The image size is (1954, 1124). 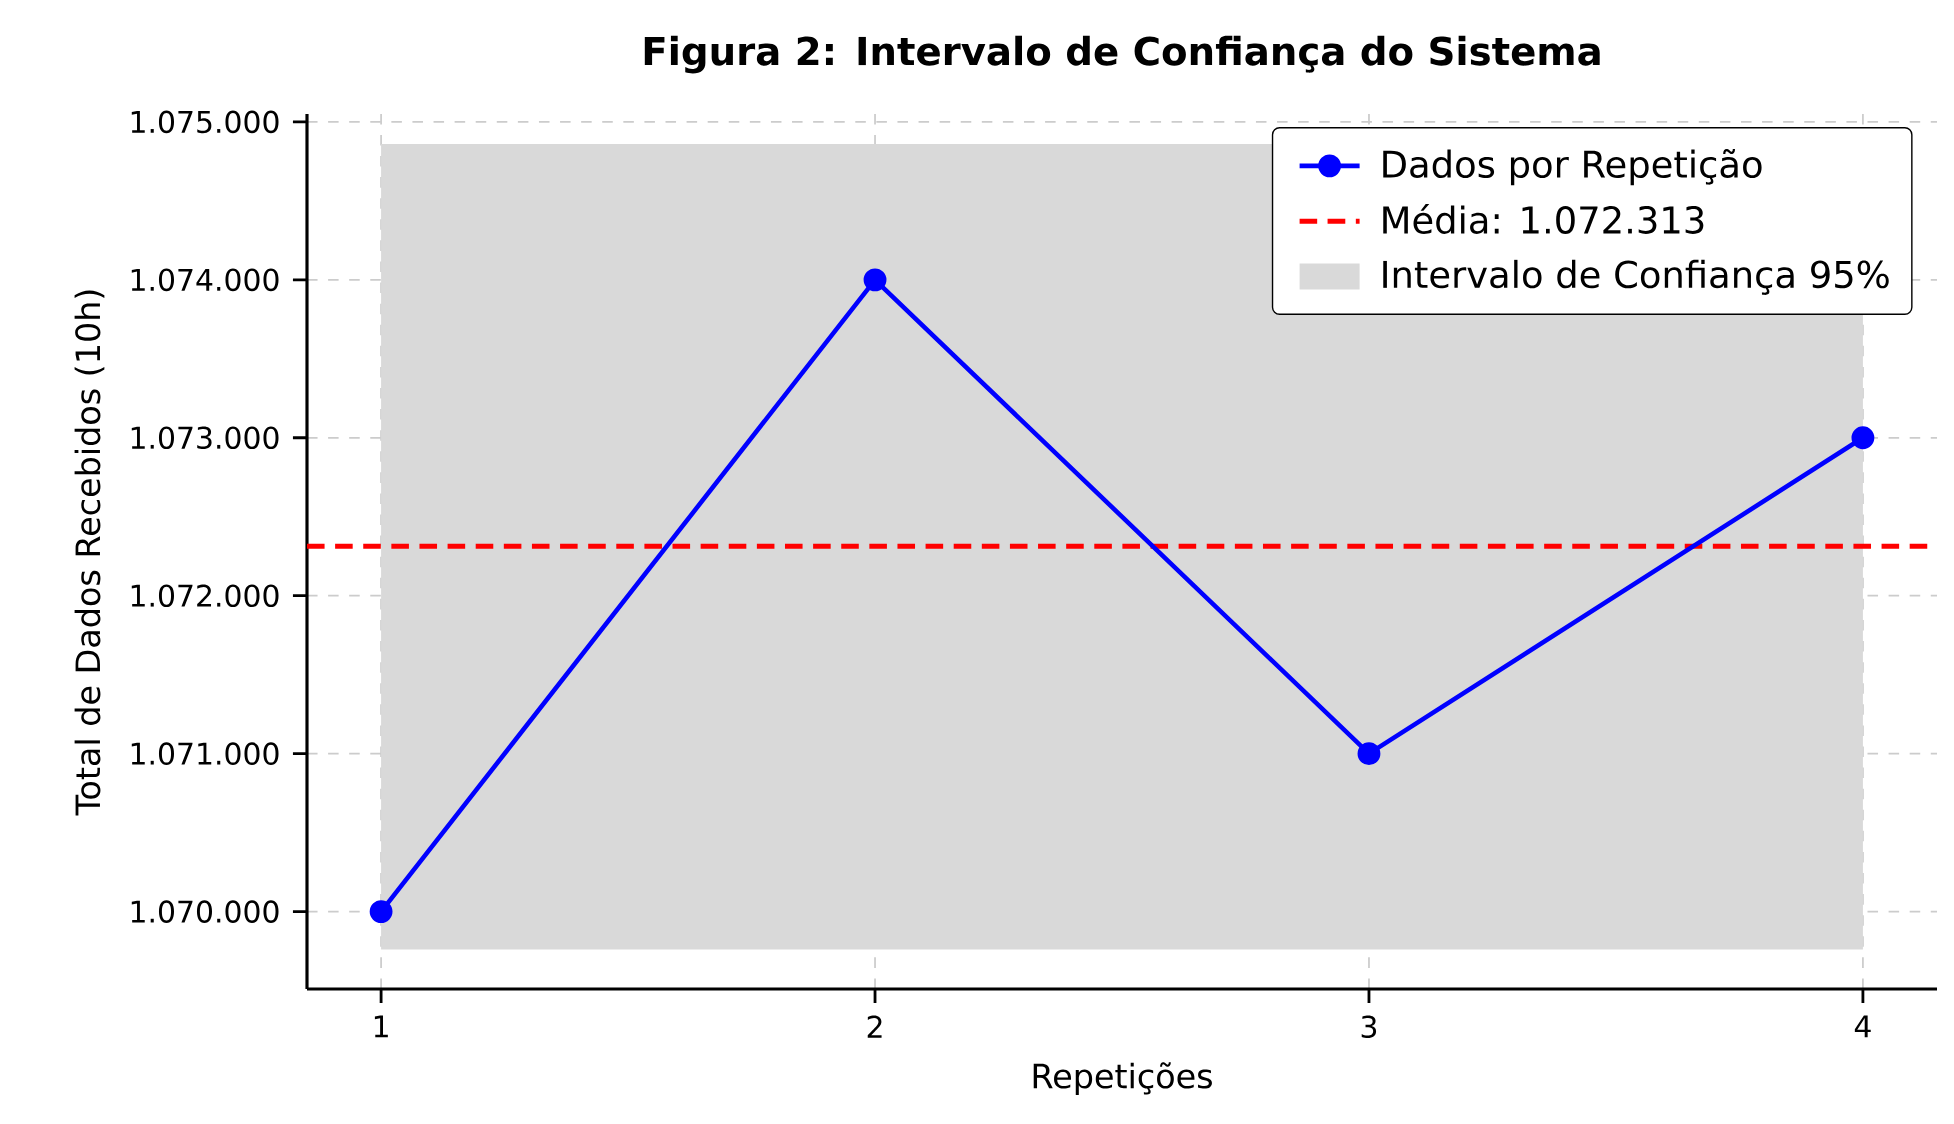 I want to click on x-tick-label: 2, so click(x=874, y=1026).